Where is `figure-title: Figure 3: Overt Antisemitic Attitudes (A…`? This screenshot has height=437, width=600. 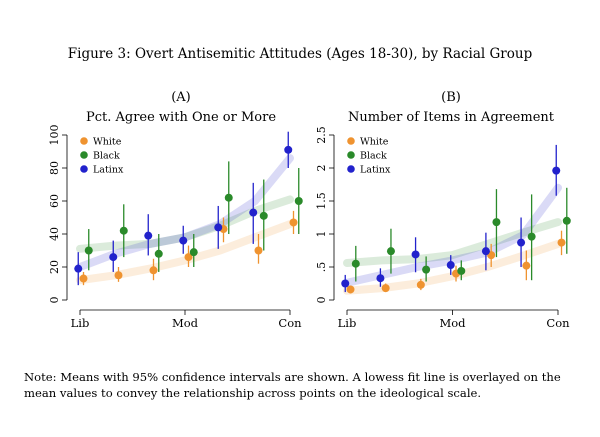
figure-title: Figure 3: Overt Antisemitic Attitudes (A… is located at coordinates (300, 54).